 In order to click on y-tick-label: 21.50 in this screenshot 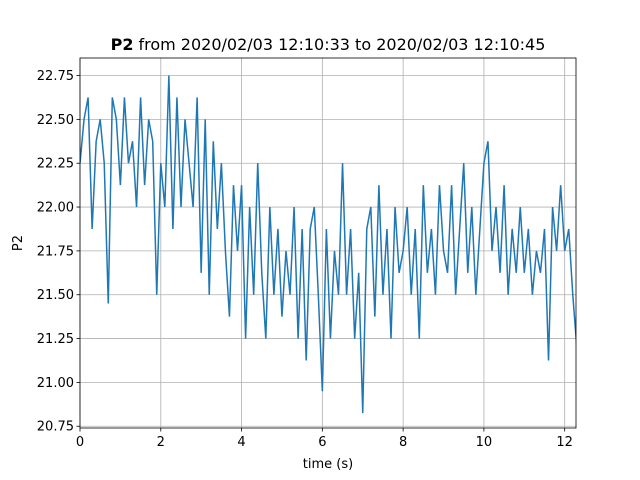, I will do `click(55, 295)`.